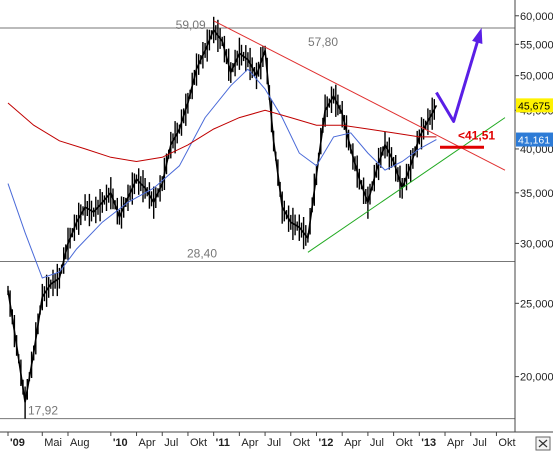 This screenshot has height=458, width=553. I want to click on price-tag-label-0: 45,675, so click(534, 106).